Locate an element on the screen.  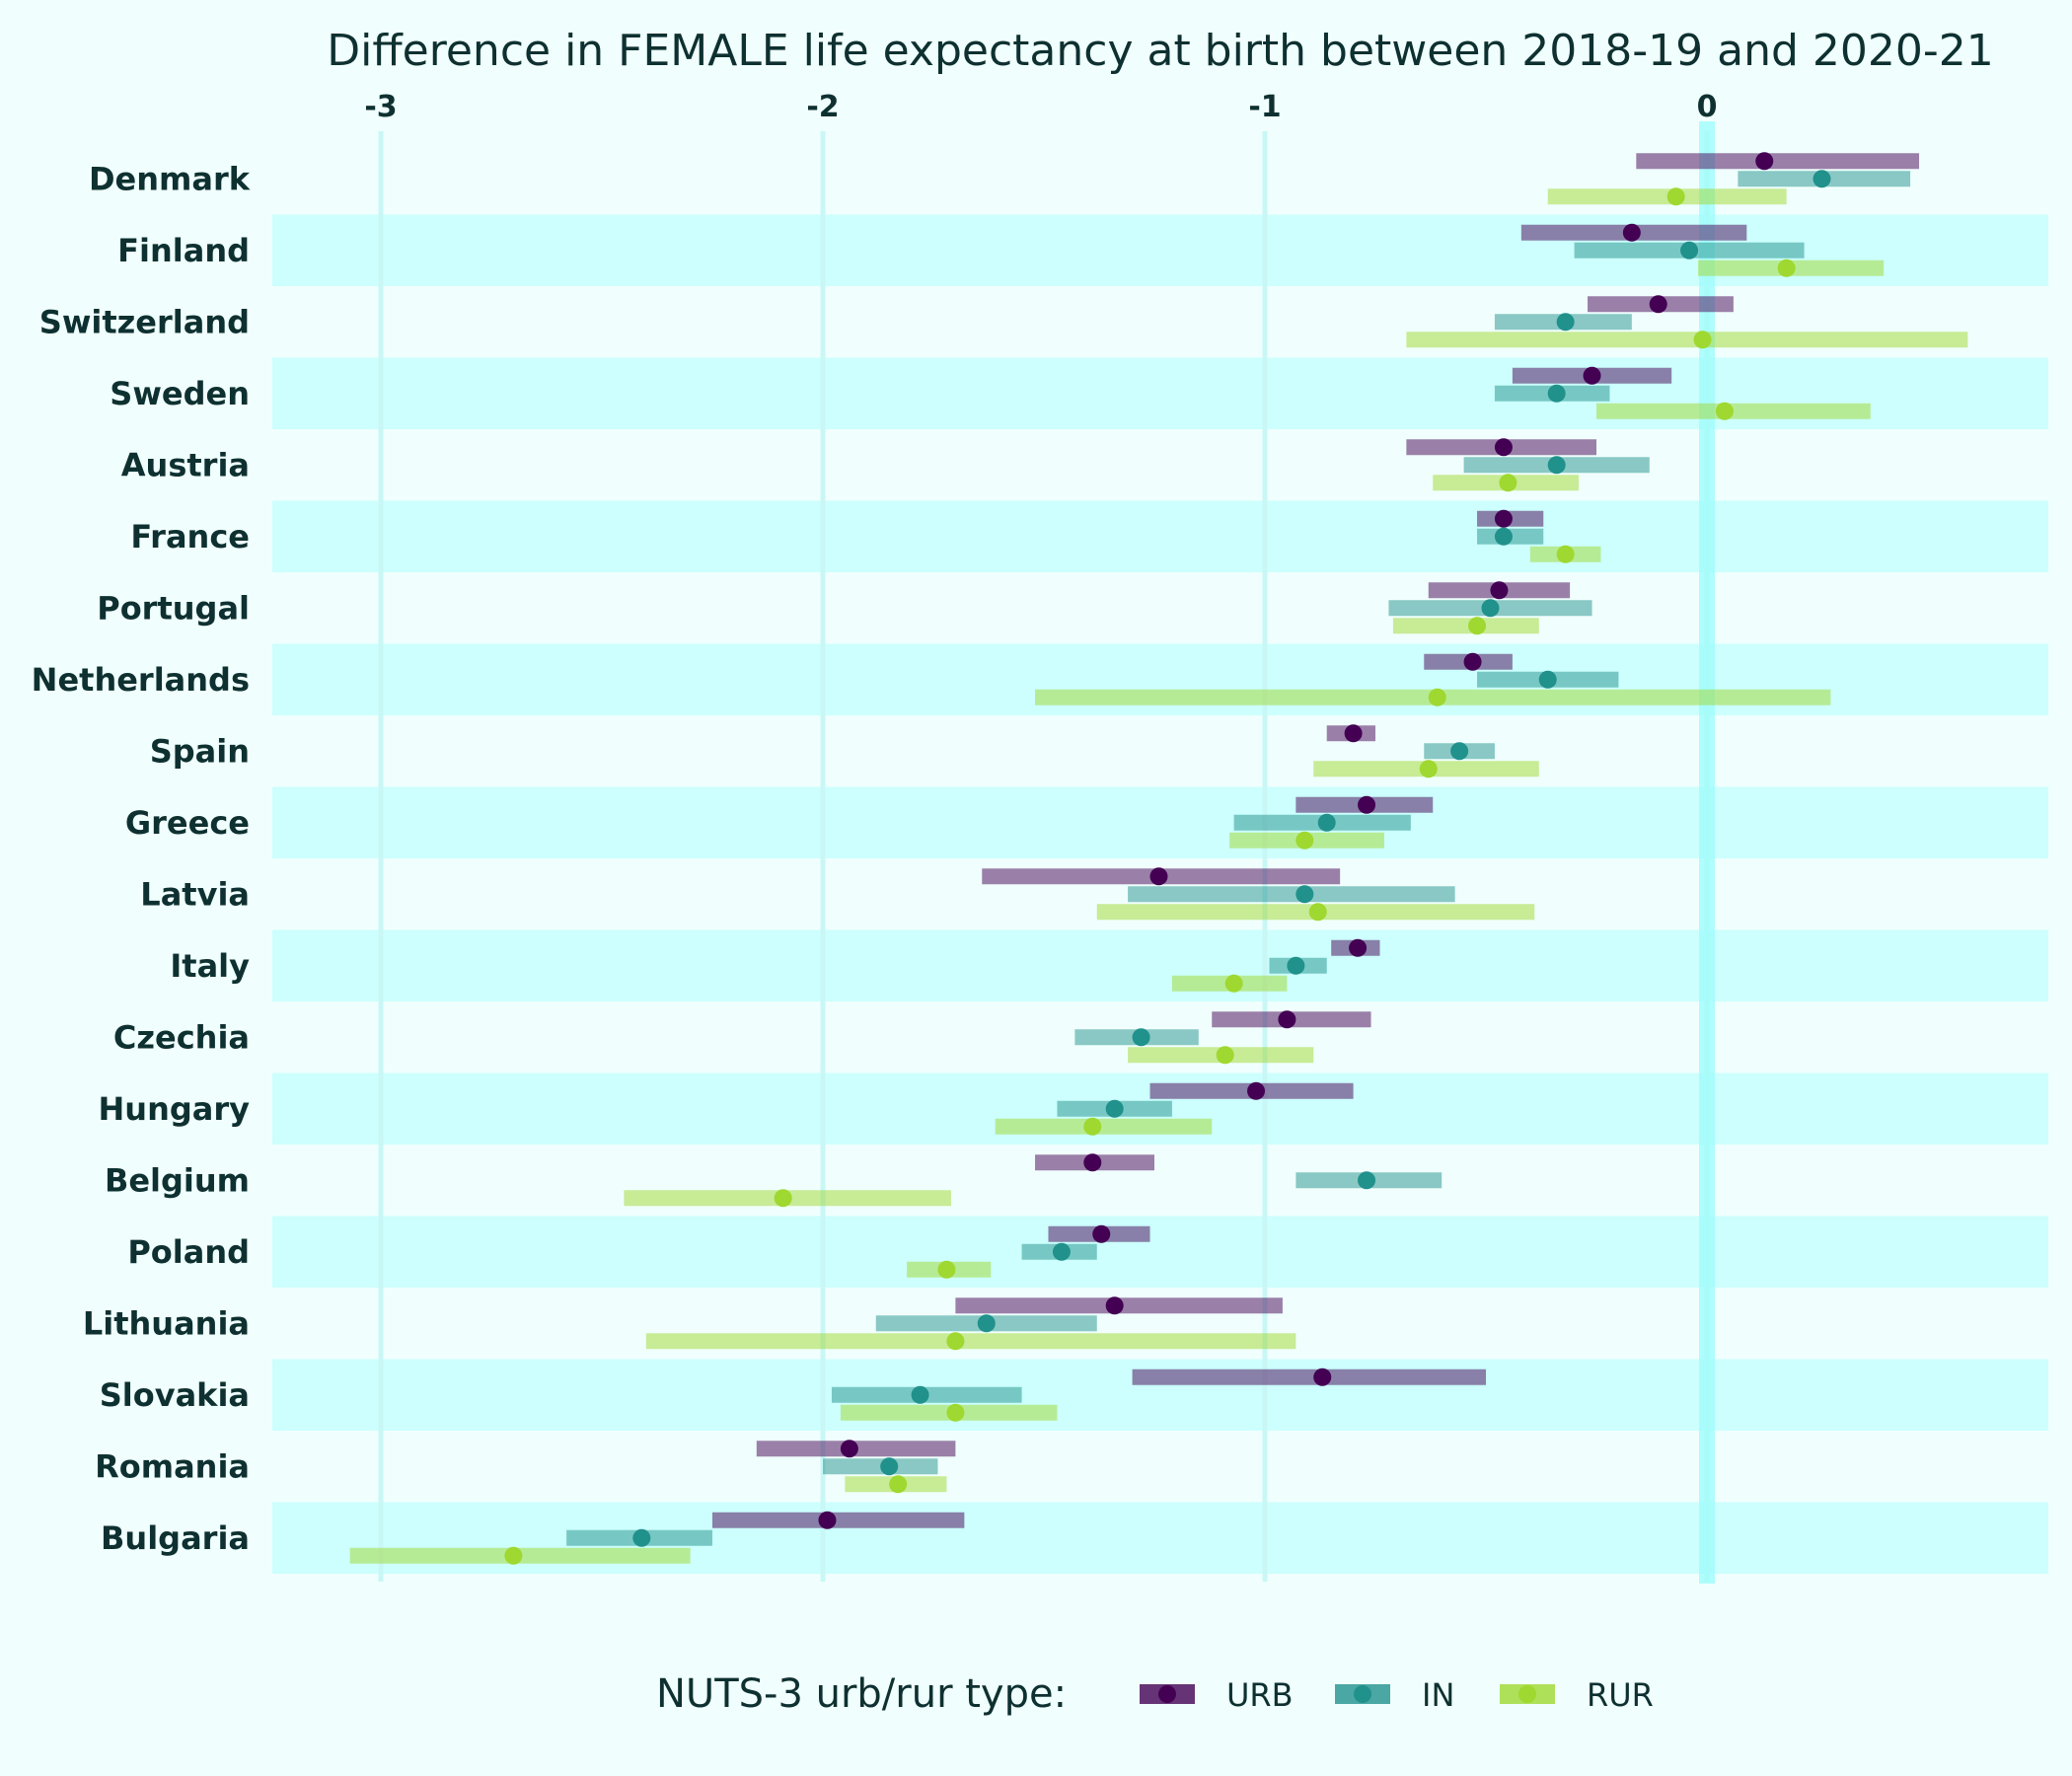
legend-label: RUR is located at coordinates (1621, 1695).